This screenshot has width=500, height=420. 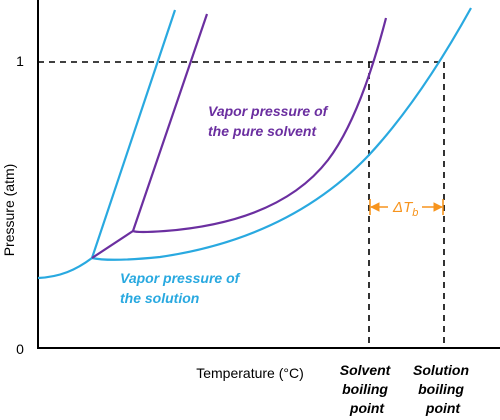 I want to click on delta-tb-label: ΔTb, so click(x=405, y=209).